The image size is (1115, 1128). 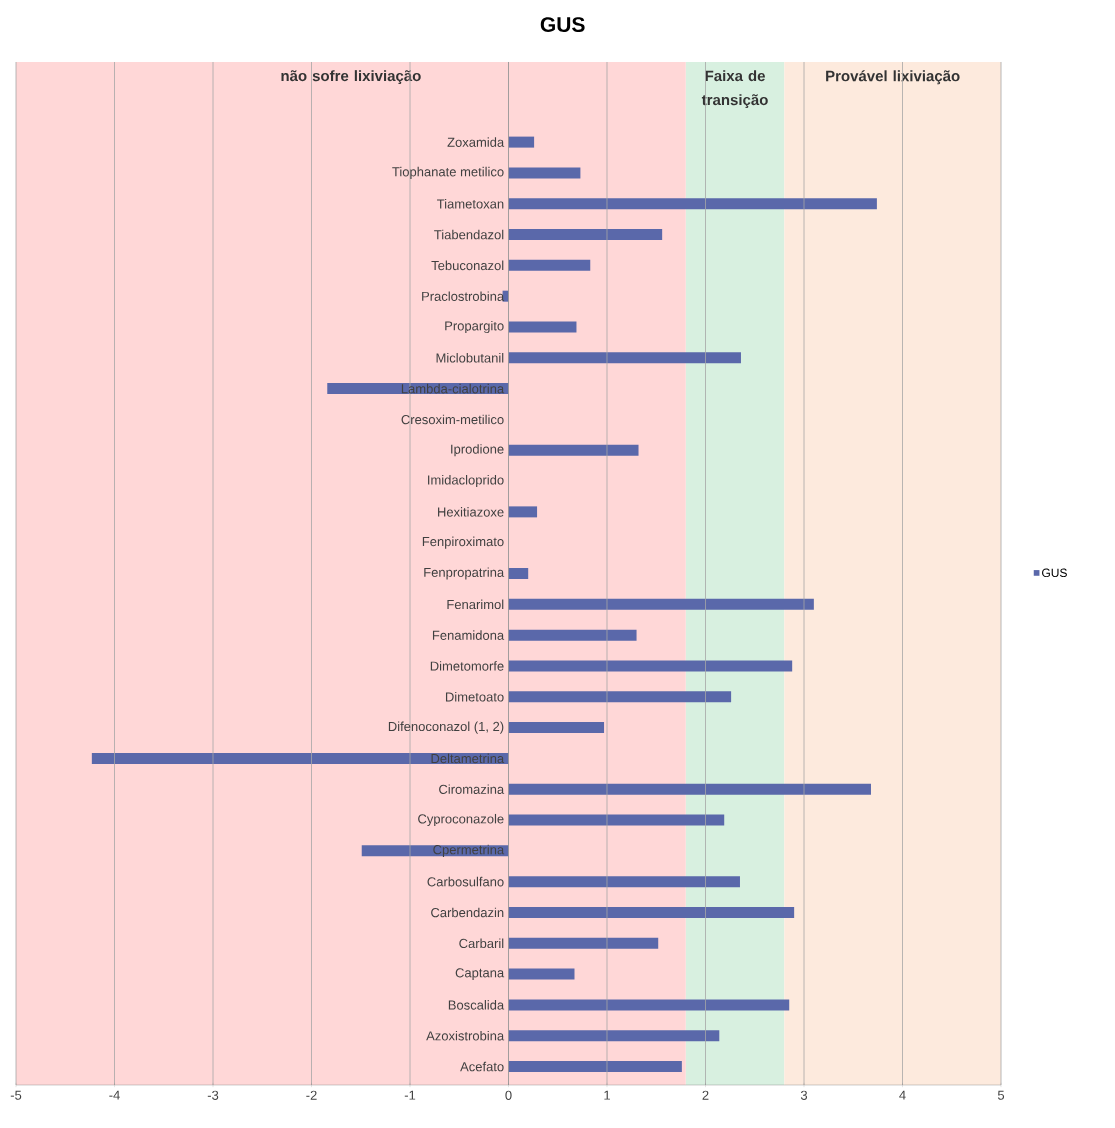 I want to click on x-tick-label: -1, so click(x=410, y=1095).